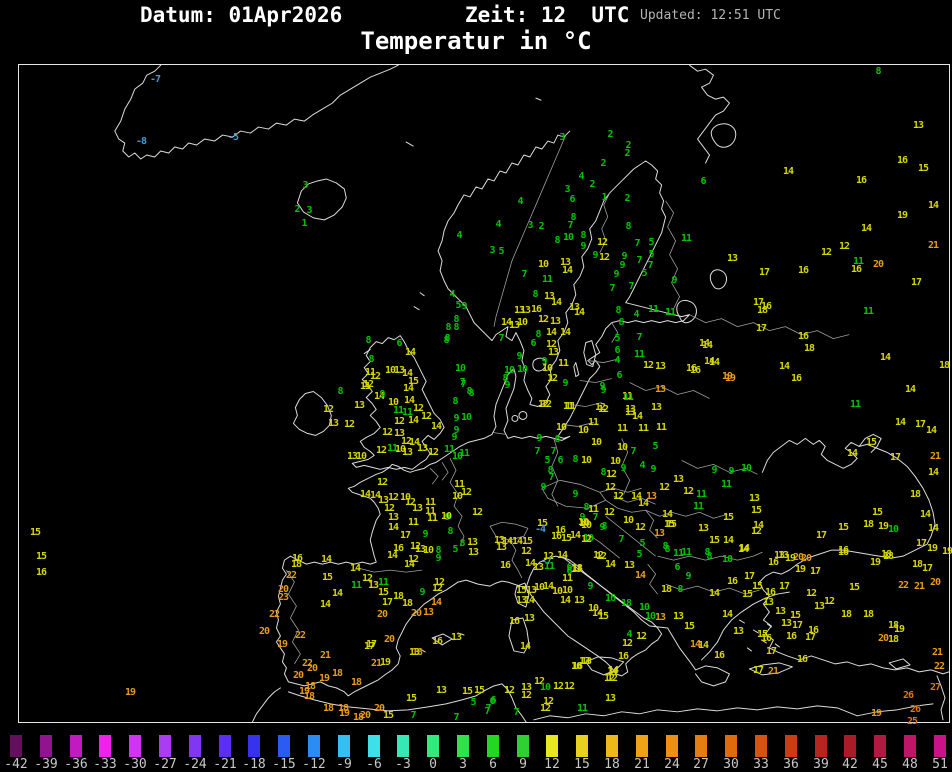  Describe the element at coordinates (701, 764) in the screenshot. I see `scale-label: 27` at that location.